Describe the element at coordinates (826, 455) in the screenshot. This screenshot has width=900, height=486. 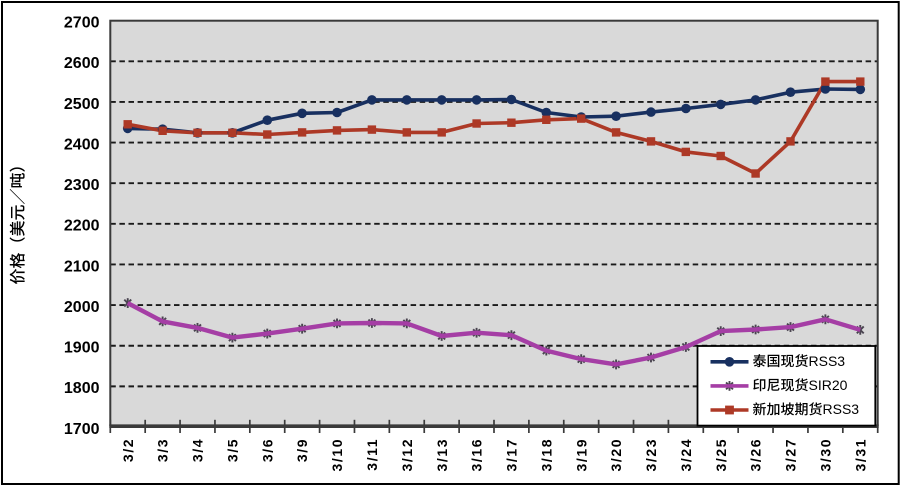
I see `svg-text: 3/30` at that location.